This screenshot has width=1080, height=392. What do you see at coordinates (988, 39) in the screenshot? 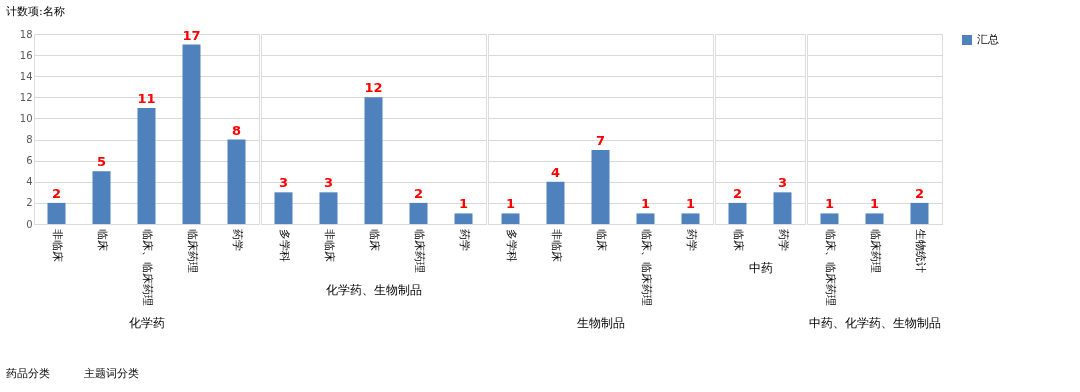
I see `legend-label: 汇总` at bounding box center [988, 39].